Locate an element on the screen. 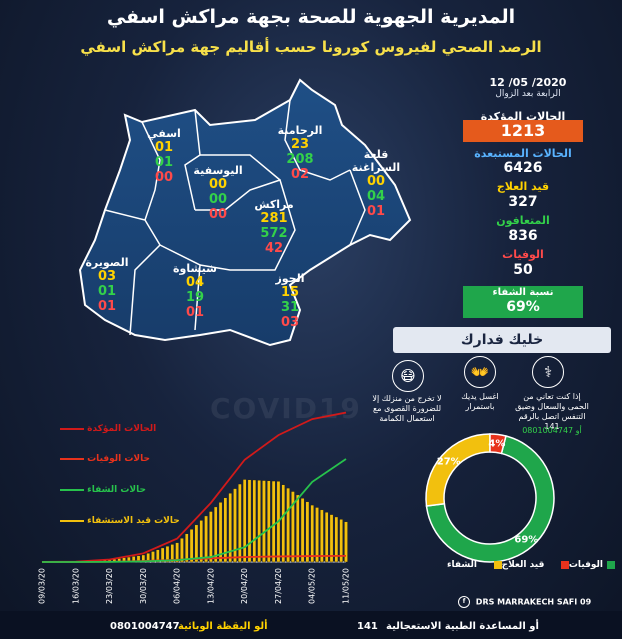  donut-label: 69% is located at coordinates (526, 539).